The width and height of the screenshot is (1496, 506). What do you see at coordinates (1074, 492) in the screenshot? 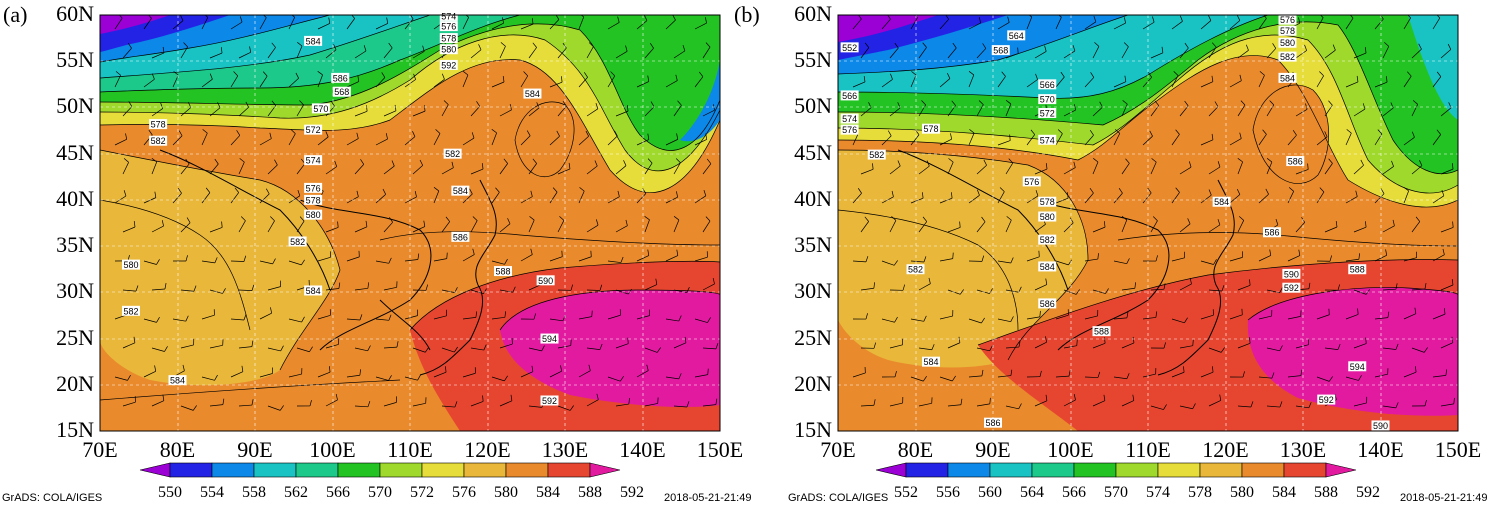
I see `colorbar-value: 566` at bounding box center [1074, 492].